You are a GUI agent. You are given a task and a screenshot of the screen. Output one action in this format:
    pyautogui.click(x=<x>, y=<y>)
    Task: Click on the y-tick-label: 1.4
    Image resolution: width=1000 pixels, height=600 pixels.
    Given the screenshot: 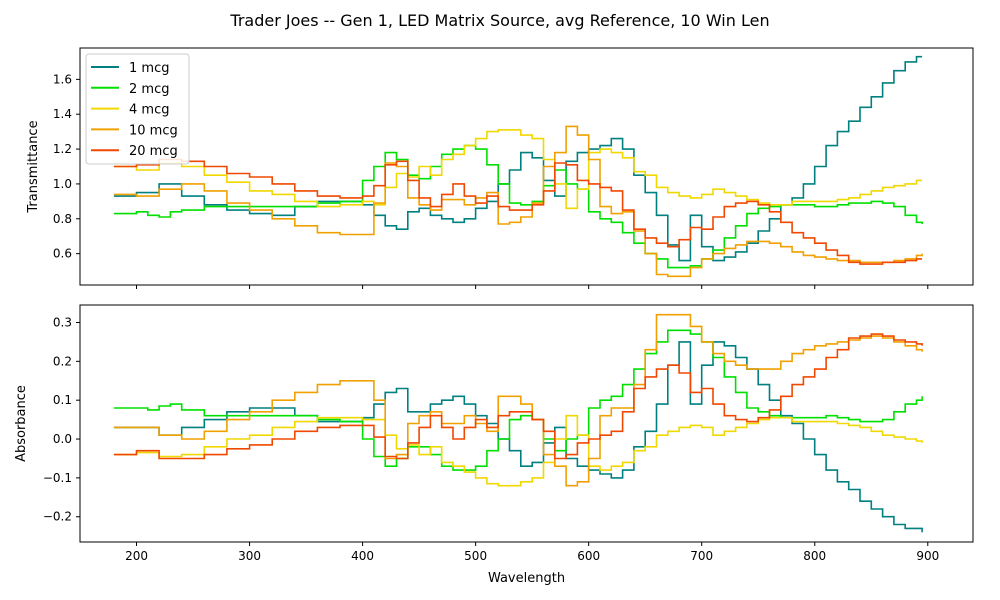 What is the action you would take?
    pyautogui.click(x=62, y=114)
    